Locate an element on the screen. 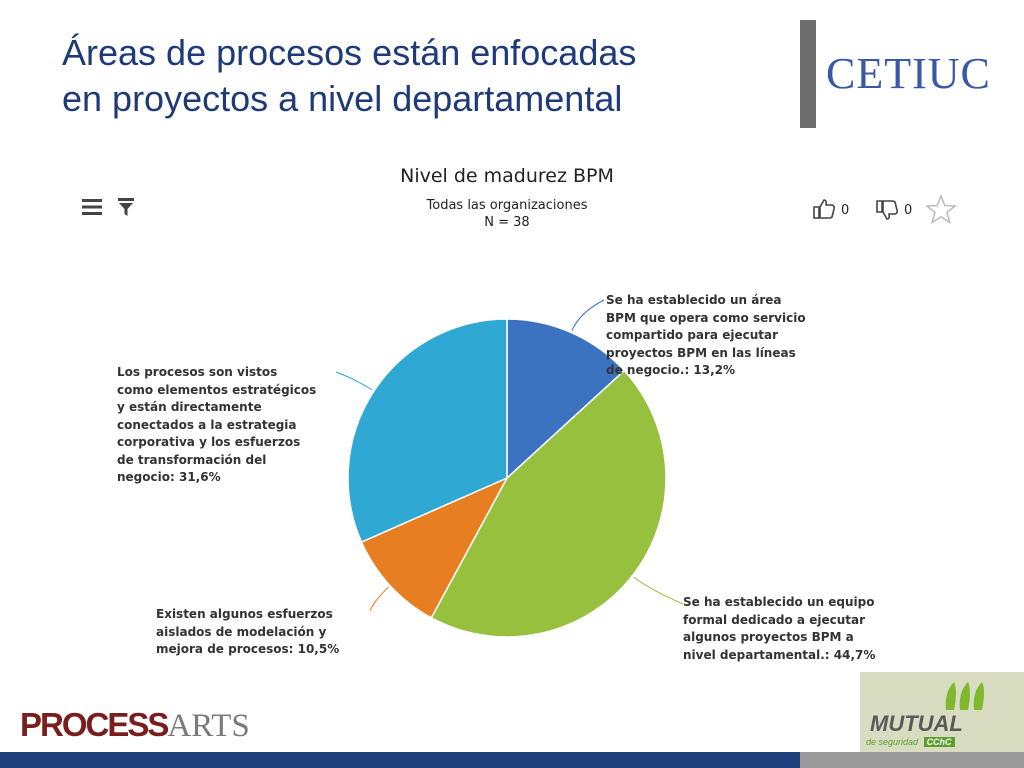  filter-icon is located at coordinates (126, 207).